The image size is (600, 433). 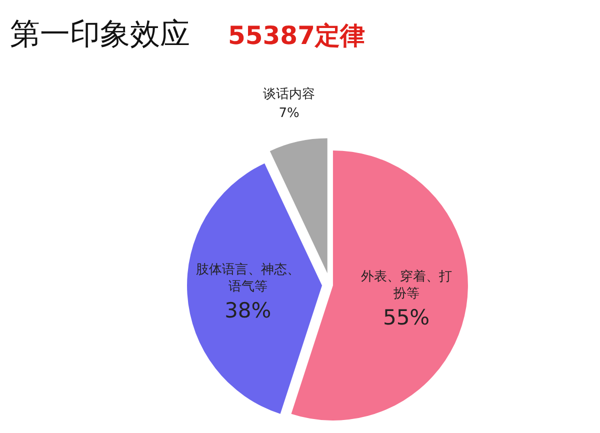 I want to click on data-label: 55%, so click(x=406, y=318).